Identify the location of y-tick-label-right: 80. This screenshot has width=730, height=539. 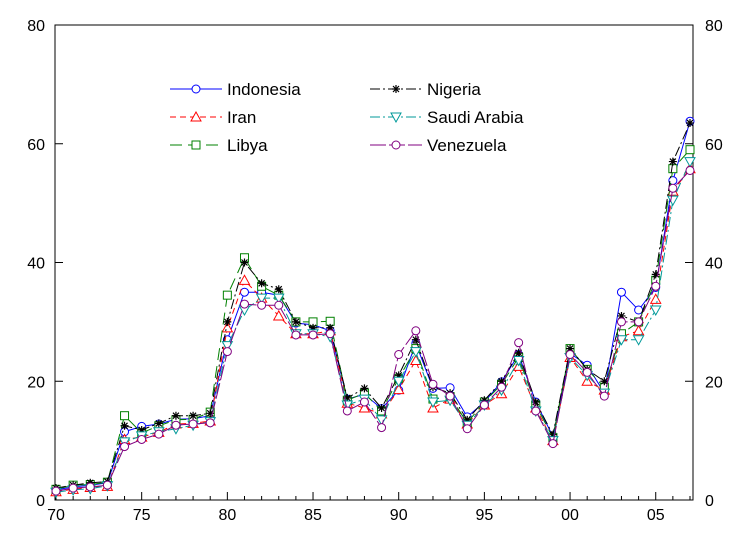
(714, 26).